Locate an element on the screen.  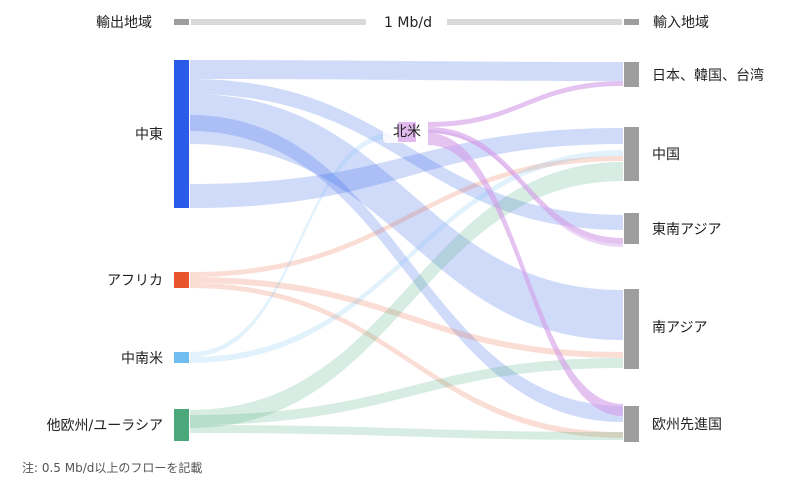
node-china is located at coordinates (631, 154).